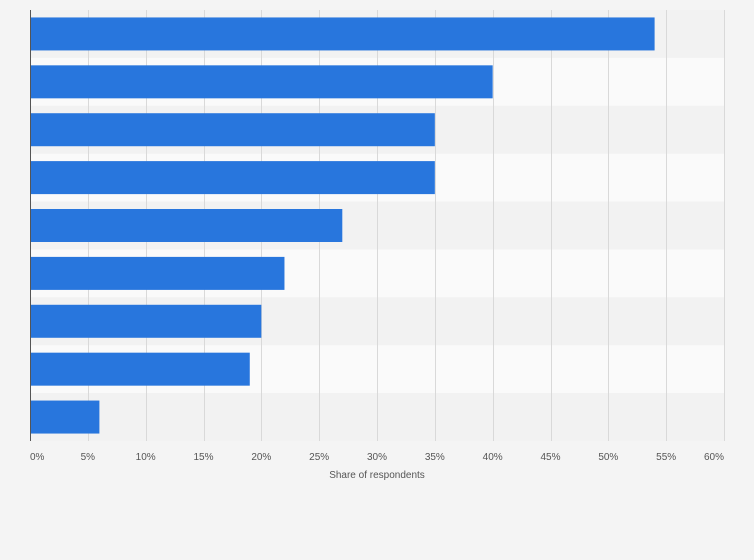 The image size is (754, 560). I want to click on x-tick-label: 0%, so click(37, 457).